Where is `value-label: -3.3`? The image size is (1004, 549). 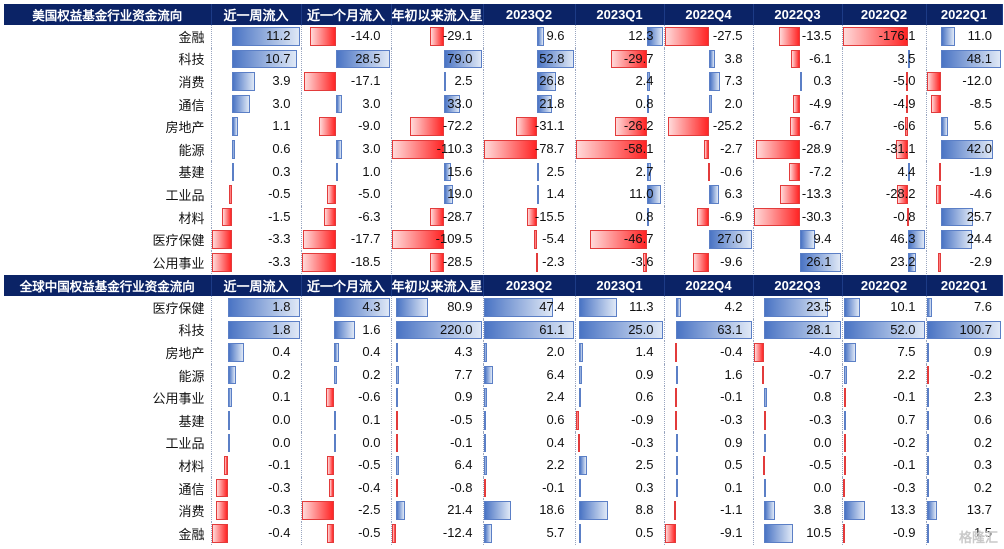
value-label: -3.3 is located at coordinates (279, 261).